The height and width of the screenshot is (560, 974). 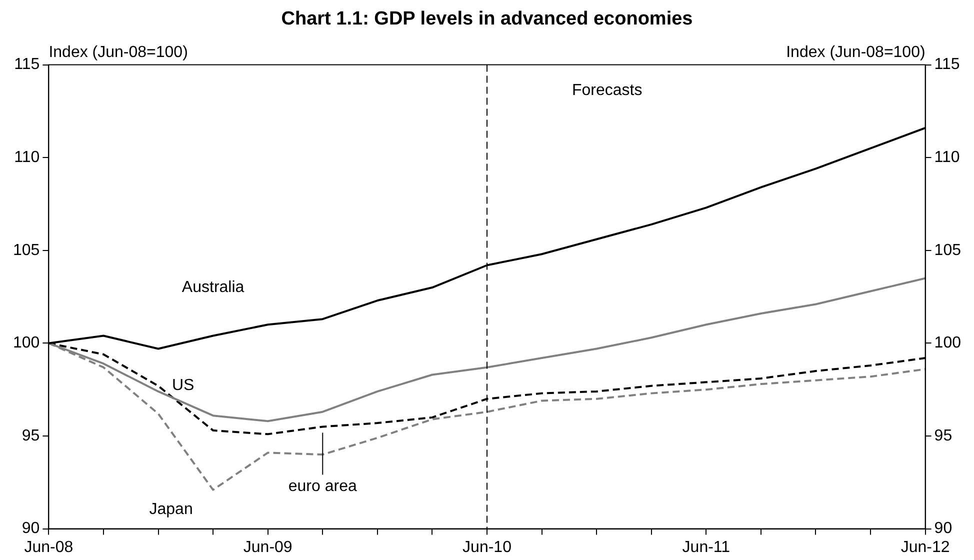 I want to click on y2-tick-label: 90, so click(x=943, y=529).